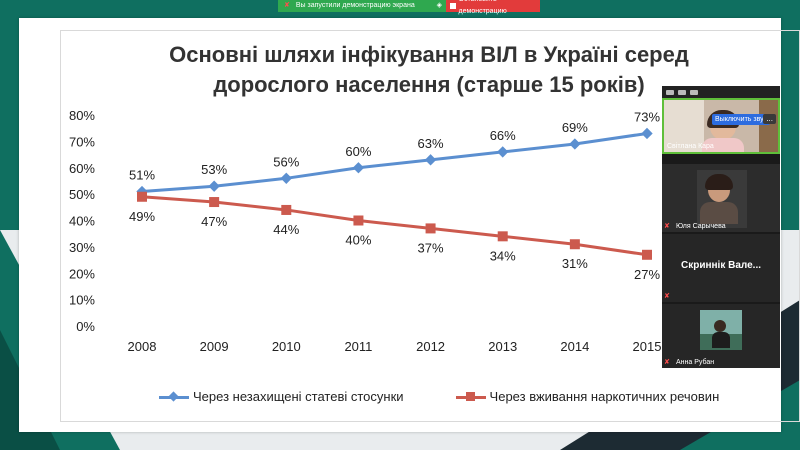 Image resolution: width=800 pixels, height=450 pixels. Describe the element at coordinates (695, 362) in the screenshot. I see `participant-name-4: Анна Рубан` at that location.